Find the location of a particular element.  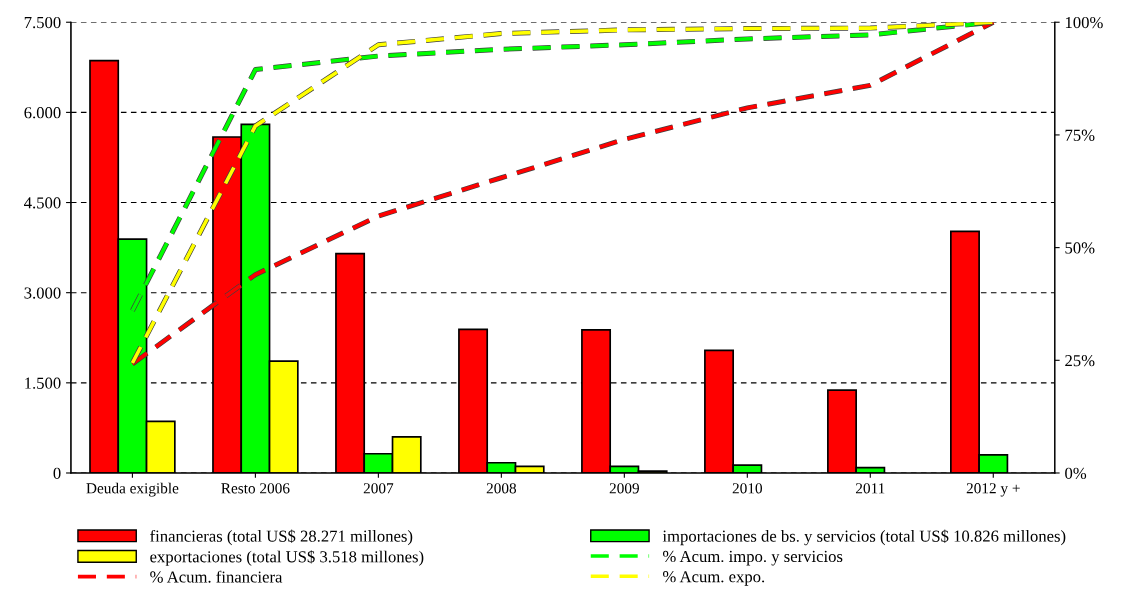

x-tick-label: 2007 is located at coordinates (378, 488).